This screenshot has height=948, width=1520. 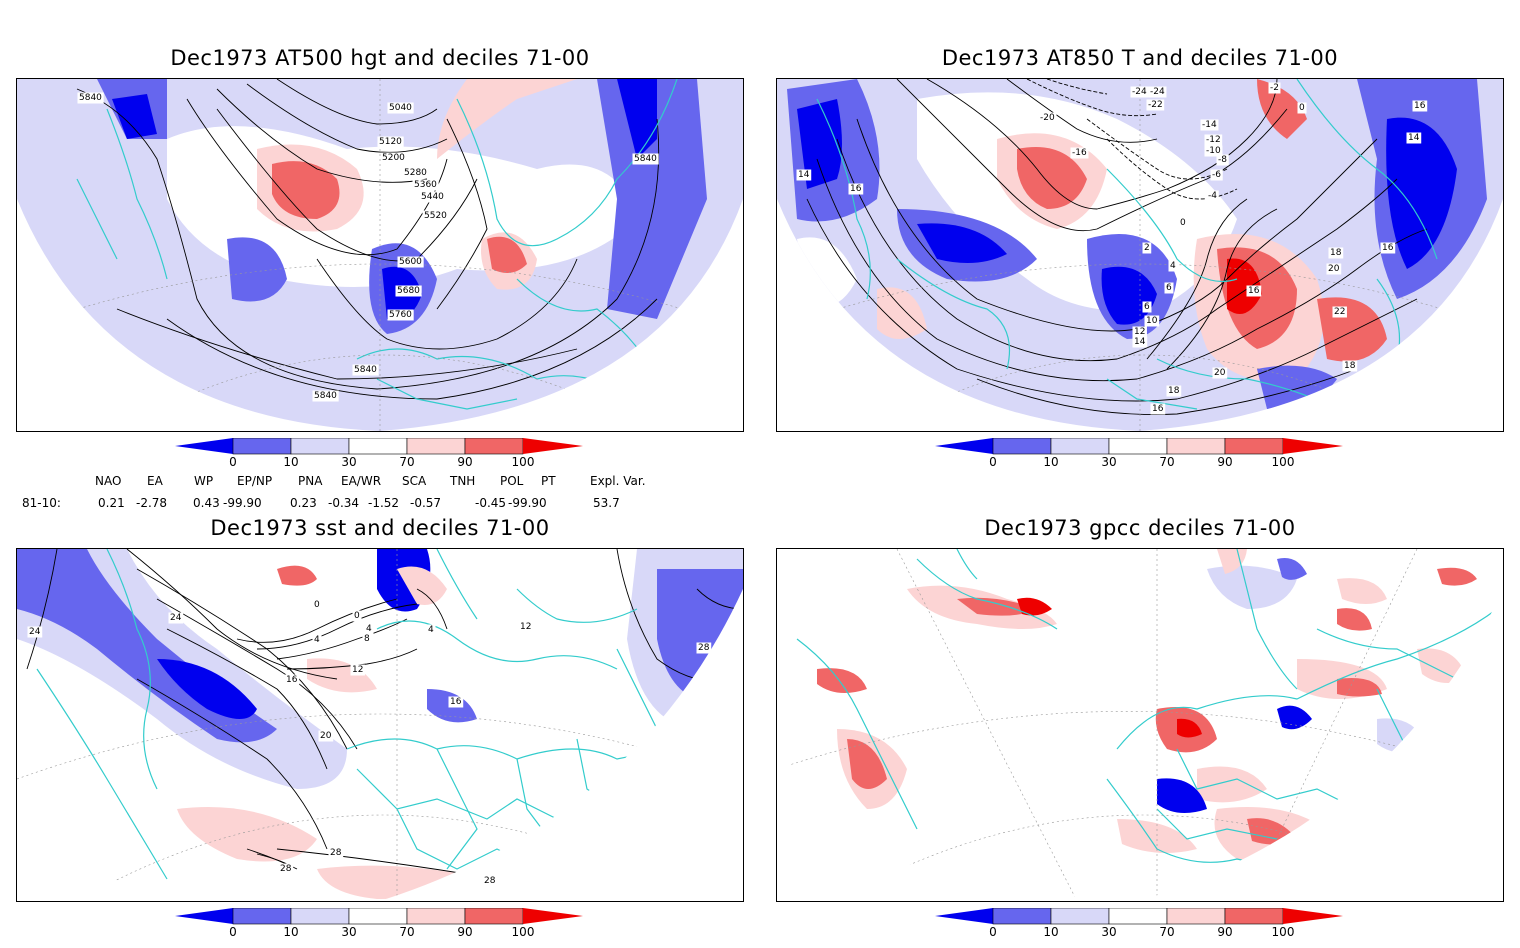 I want to click on svg-text: -10, so click(x=1213, y=151).